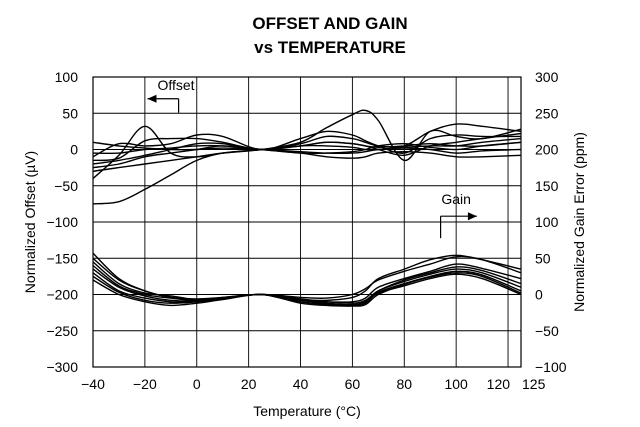  What do you see at coordinates (456, 384) in the screenshot?
I see `x-tick-label: 100` at bounding box center [456, 384].